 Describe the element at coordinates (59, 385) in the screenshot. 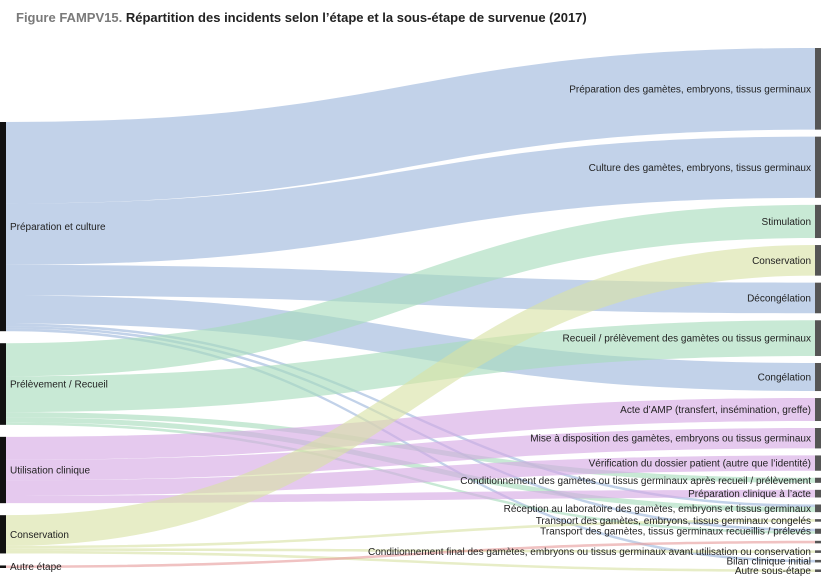

I see `source-label-prel: Prélèvement / Recueil` at that location.